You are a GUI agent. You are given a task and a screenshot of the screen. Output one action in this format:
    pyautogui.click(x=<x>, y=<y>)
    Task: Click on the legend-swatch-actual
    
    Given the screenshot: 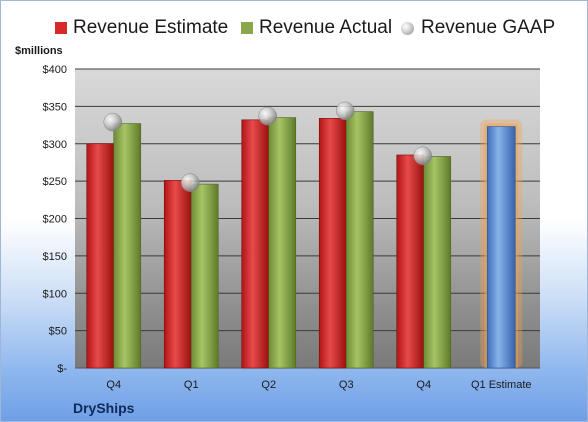 What is the action you would take?
    pyautogui.click(x=247, y=28)
    